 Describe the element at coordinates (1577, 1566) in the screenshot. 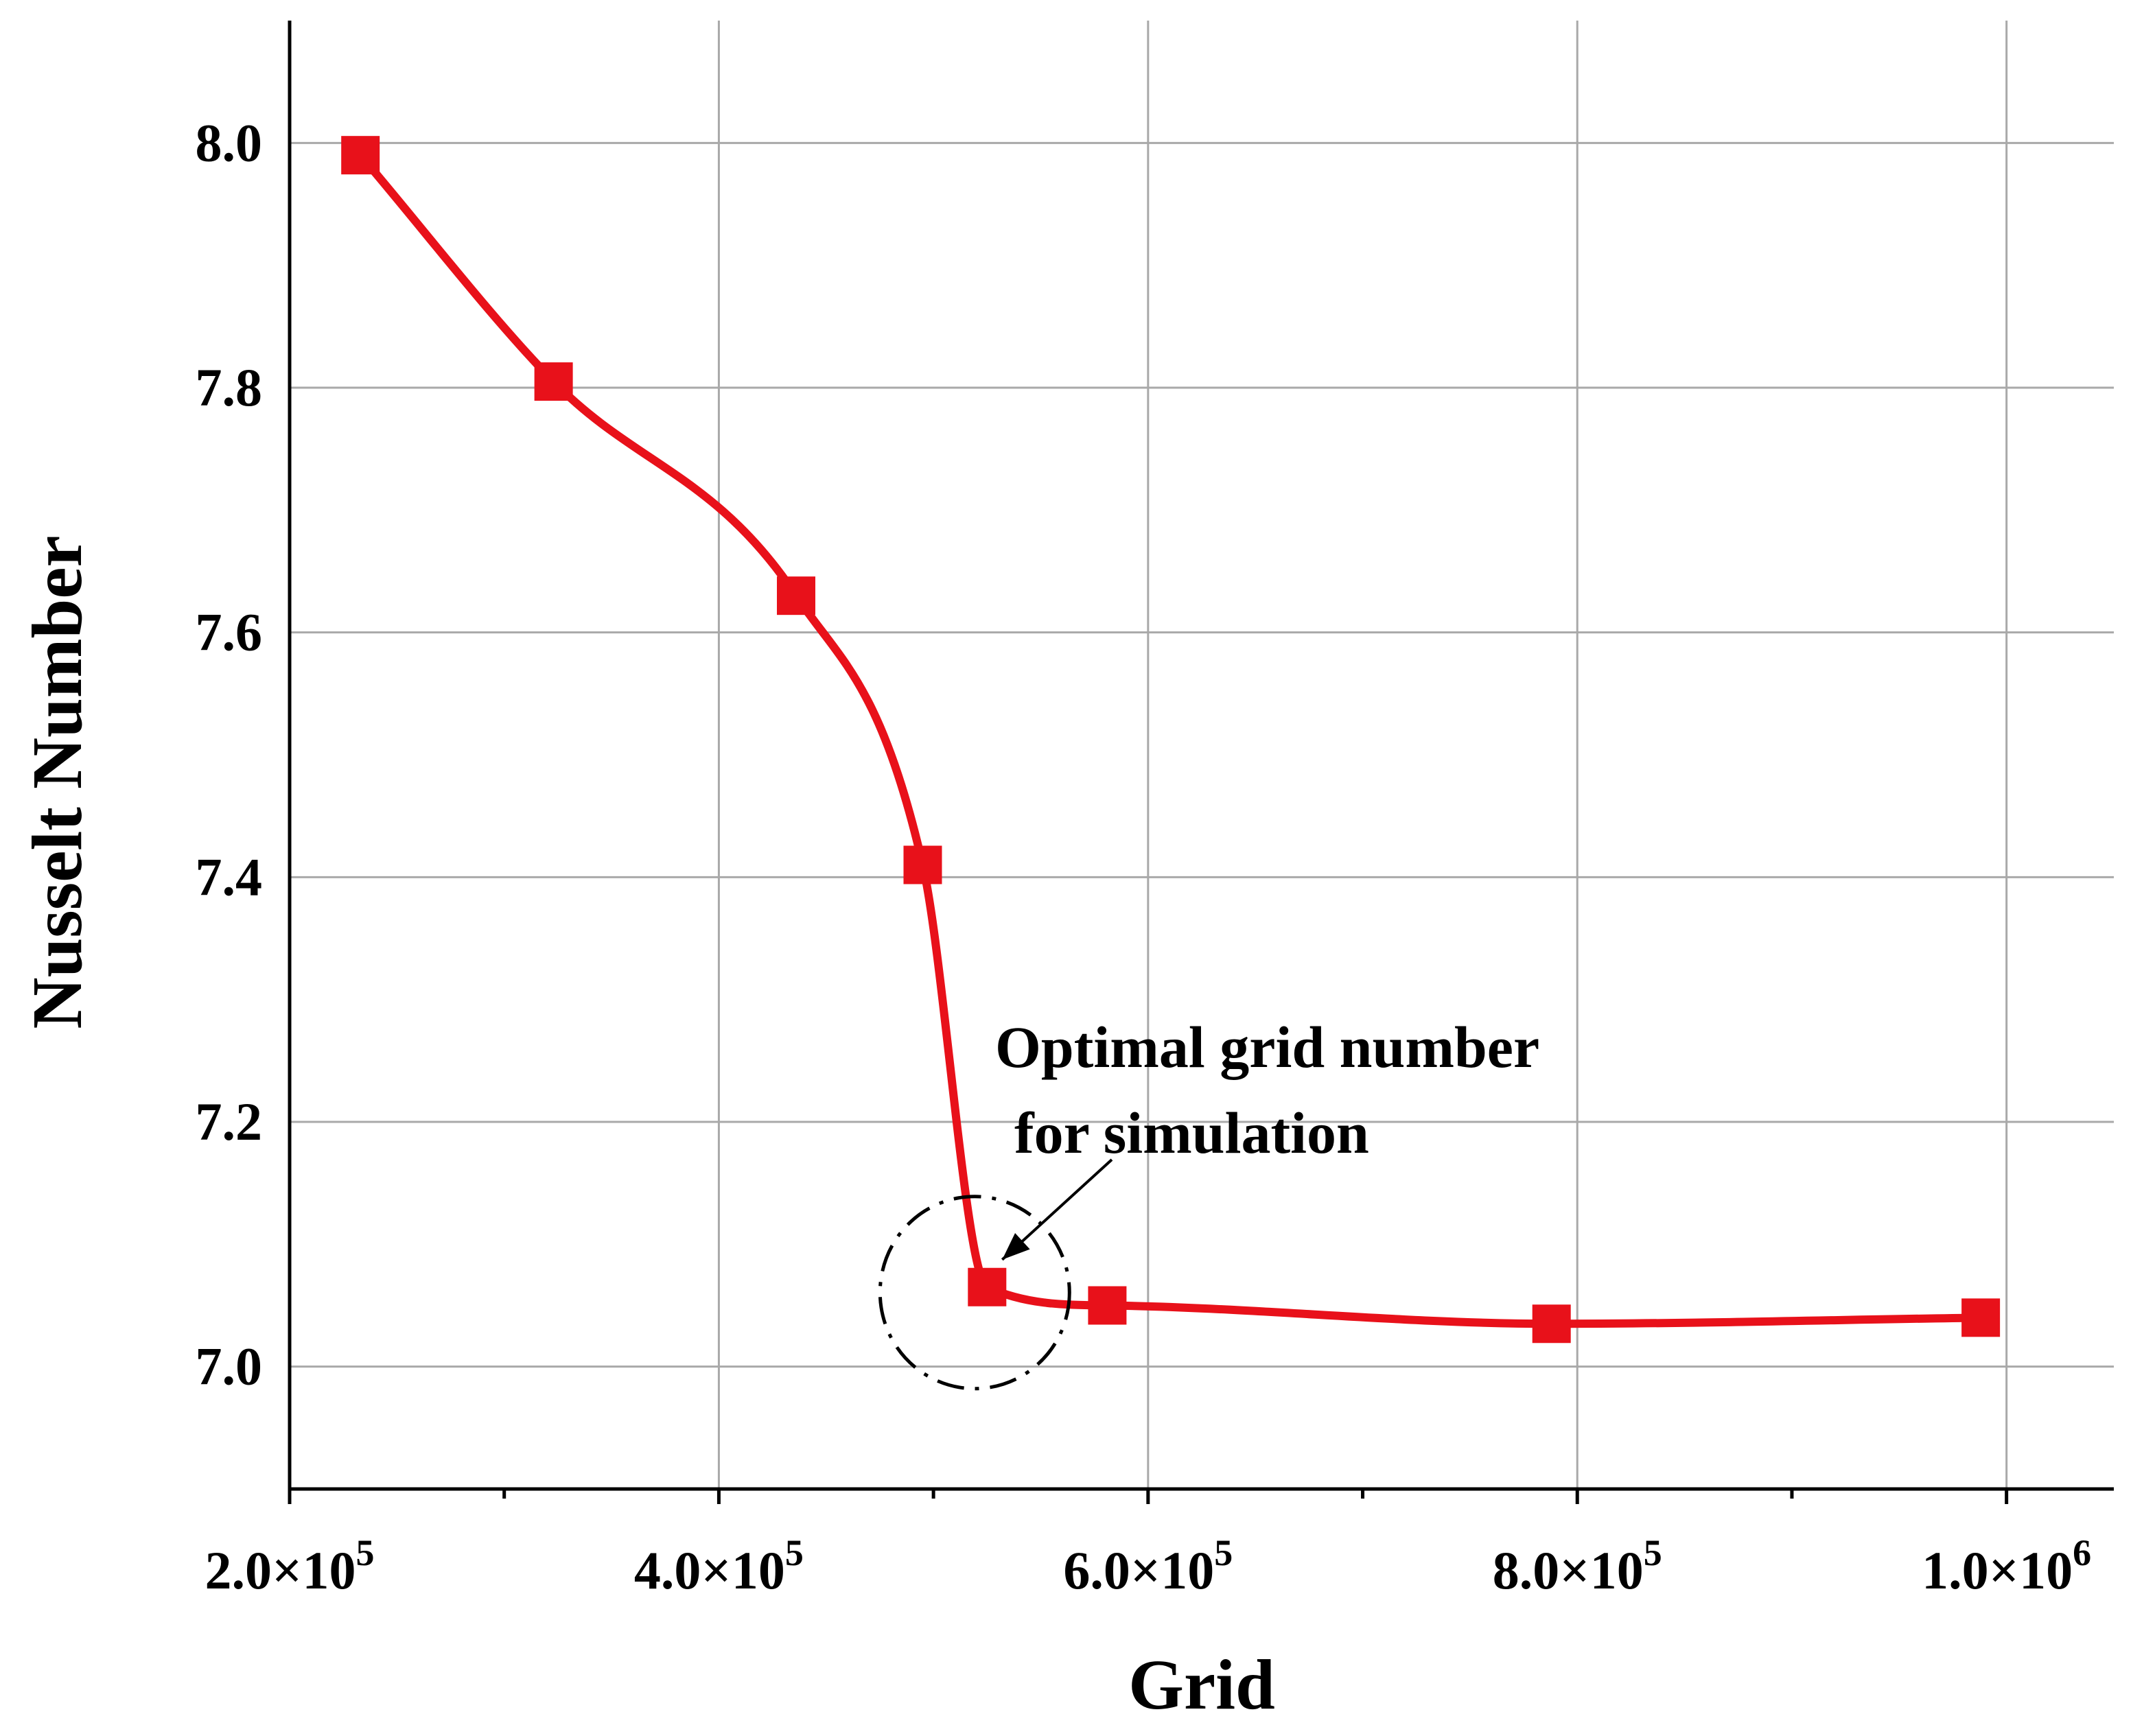

I see `x-tick-label: 8.0×10⁵` at that location.